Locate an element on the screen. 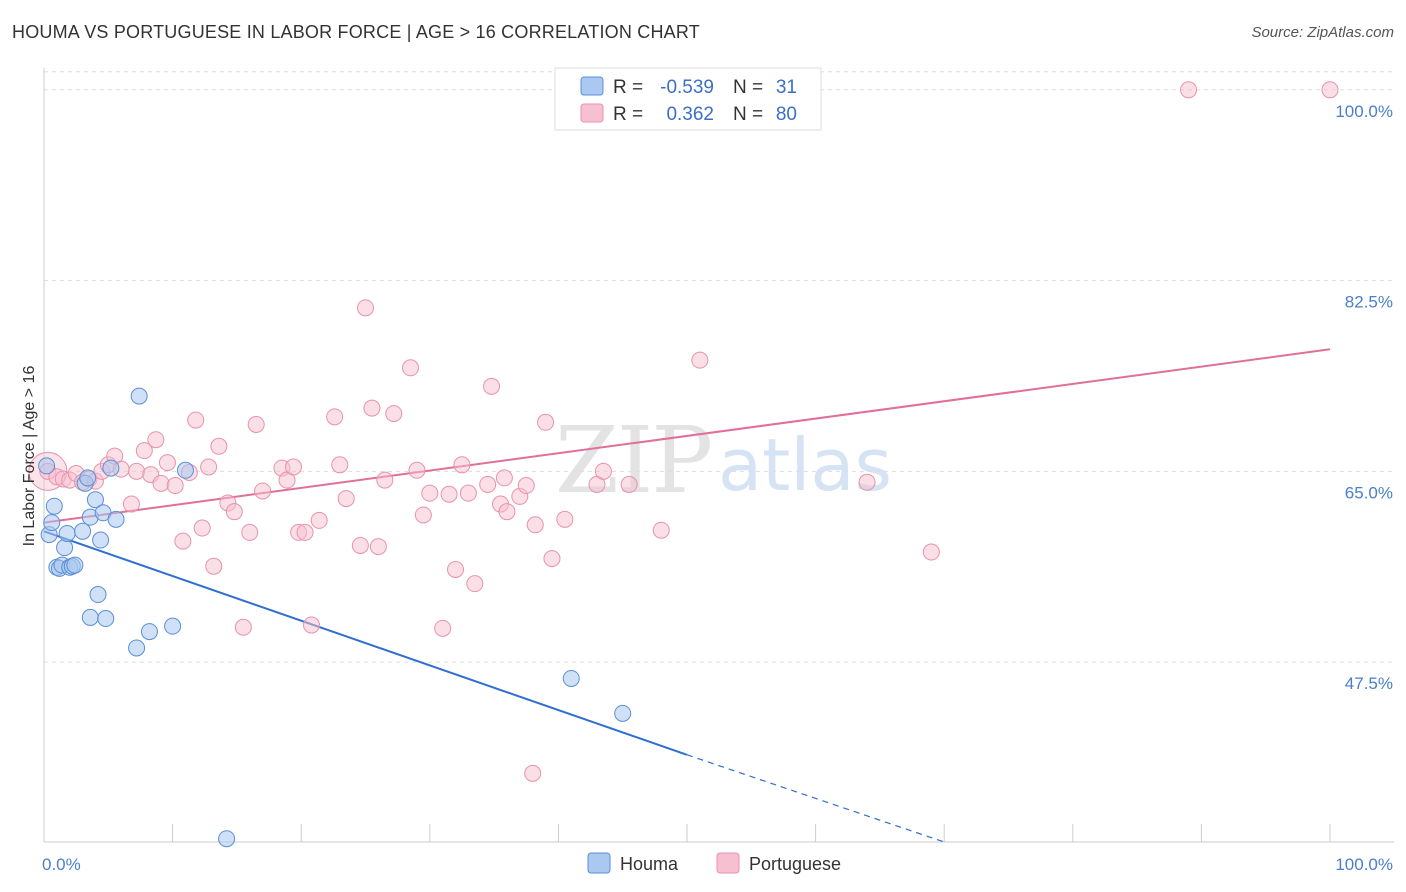  x-tick-label-min: 0.0% is located at coordinates (61, 864).